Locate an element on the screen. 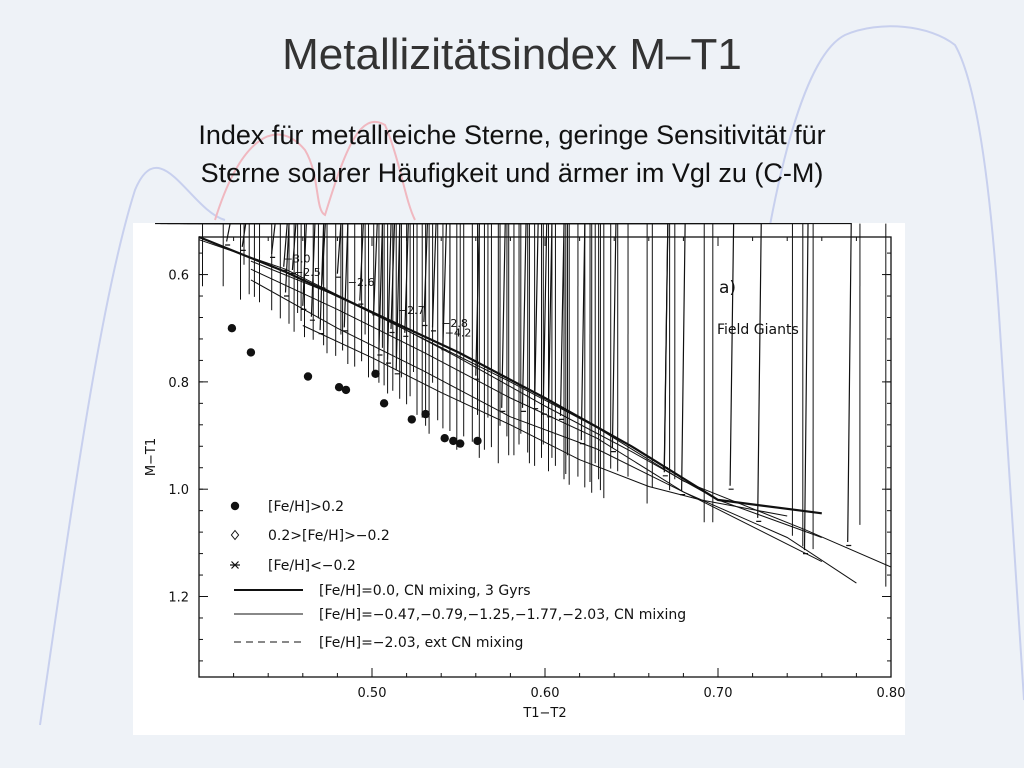 Image resolution: width=1024 pixels, height=768 pixels. panel-label: a) is located at coordinates (727, 288).